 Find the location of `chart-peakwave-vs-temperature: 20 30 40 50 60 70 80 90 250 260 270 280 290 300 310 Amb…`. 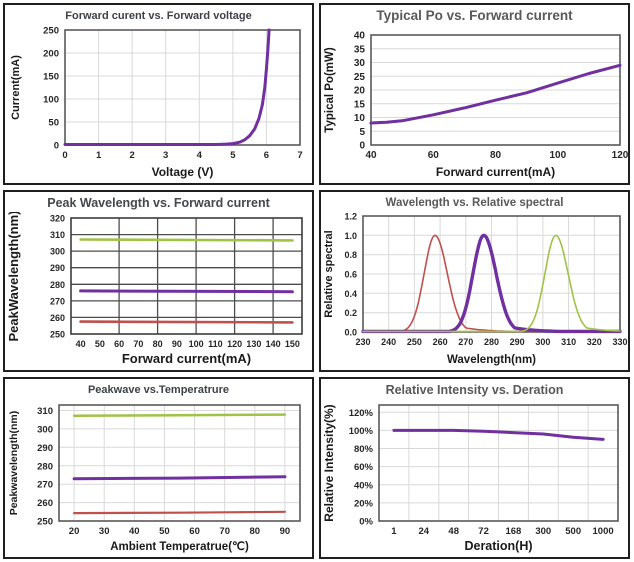

chart-peakwave-vs-temperature: 20 30 40 50 60 70 80 90 250 260 270 280 290 300 310 Amb… is located at coordinates (154, 478).